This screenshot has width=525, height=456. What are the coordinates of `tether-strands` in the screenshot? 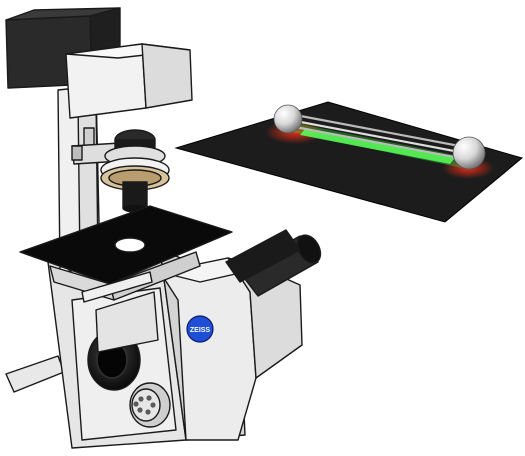 It's located at (380, 137).